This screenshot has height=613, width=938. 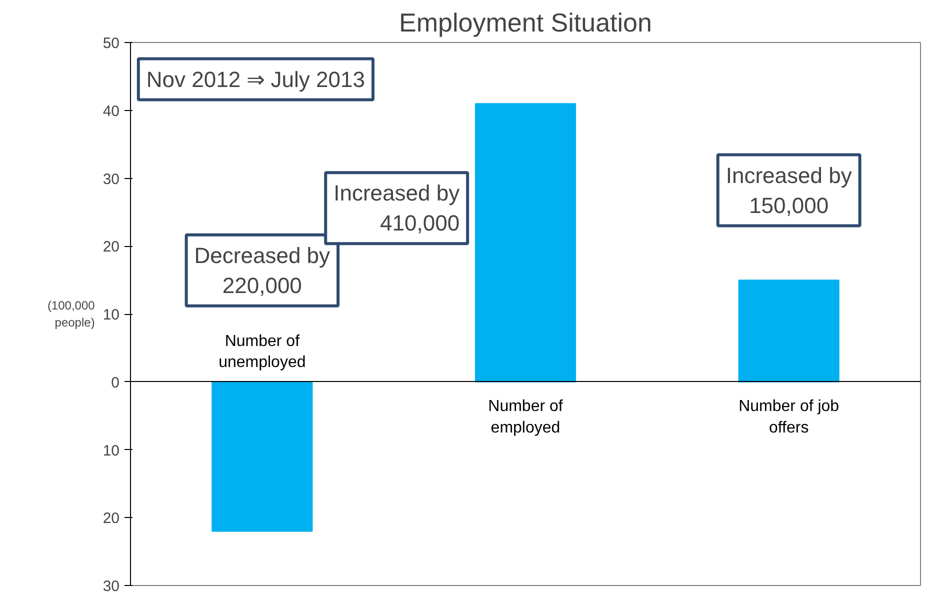 I want to click on x-tick-label: Number of employed, so click(x=526, y=417).